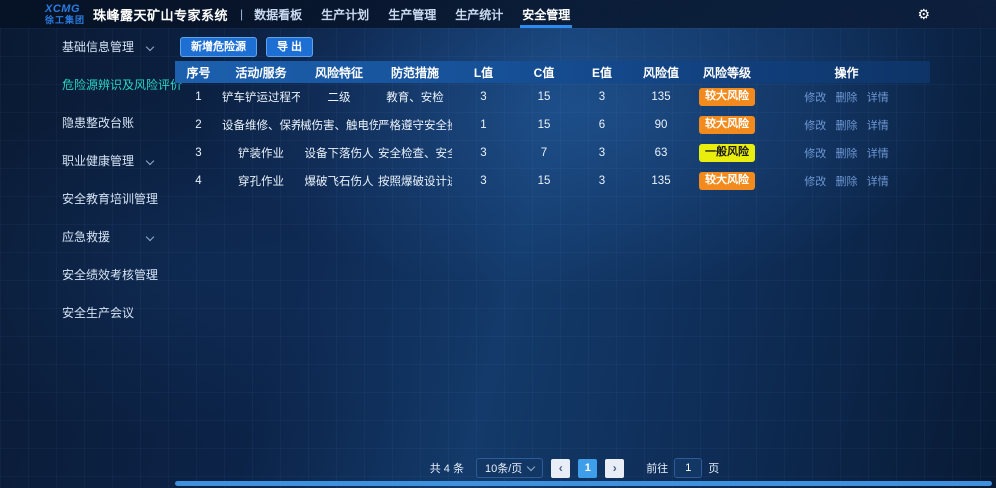  Describe the element at coordinates (339, 182) in the screenshot. I see `cell-risk-feature: 爆破飞石伤人` at that location.